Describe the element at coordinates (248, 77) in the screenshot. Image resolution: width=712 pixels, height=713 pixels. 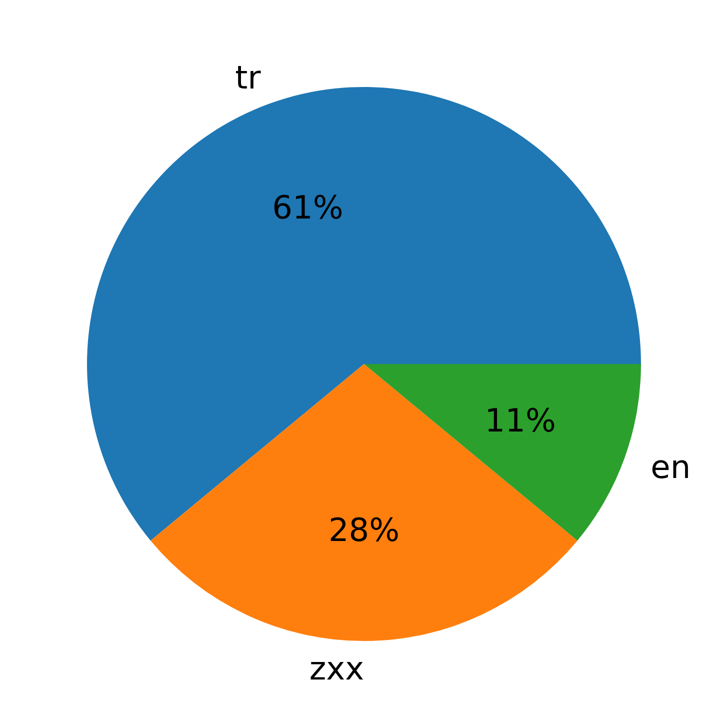
I see `slice-label: tr` at that location.